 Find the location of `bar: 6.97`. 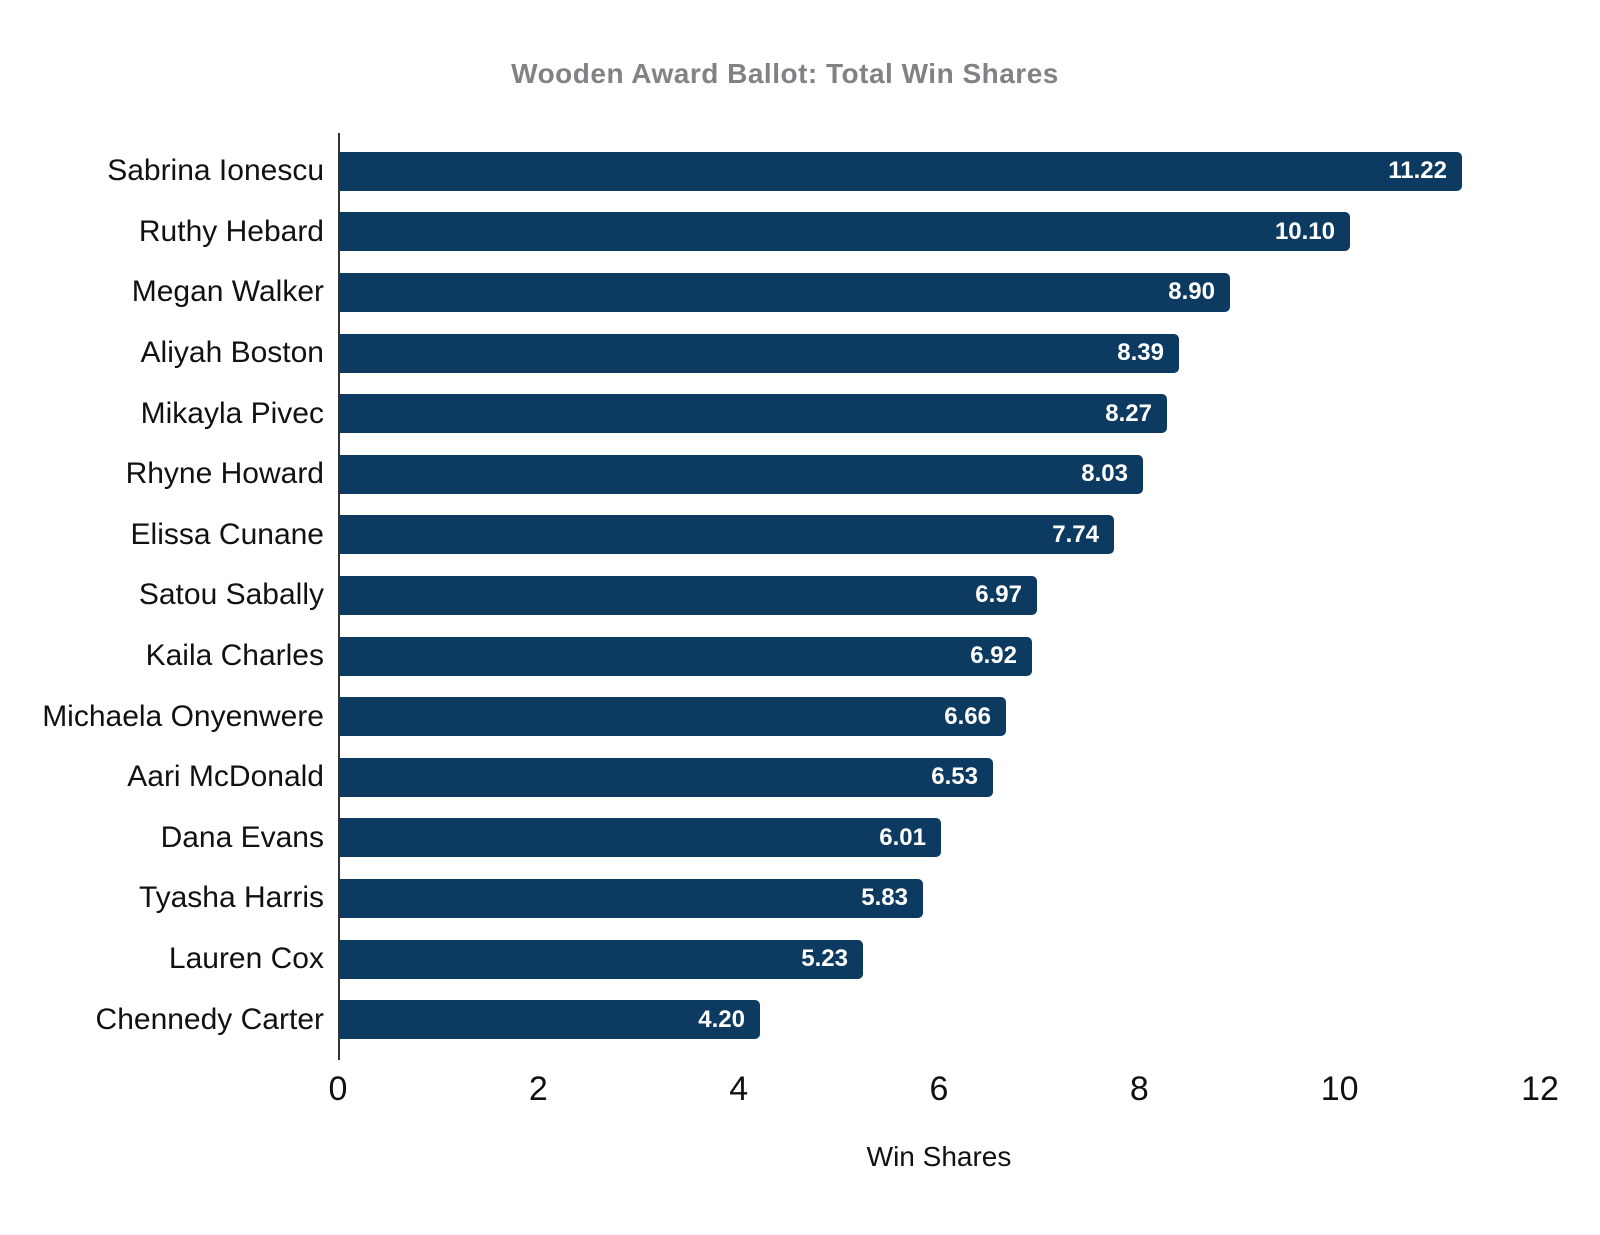

bar: 6.97 is located at coordinates (688, 595).